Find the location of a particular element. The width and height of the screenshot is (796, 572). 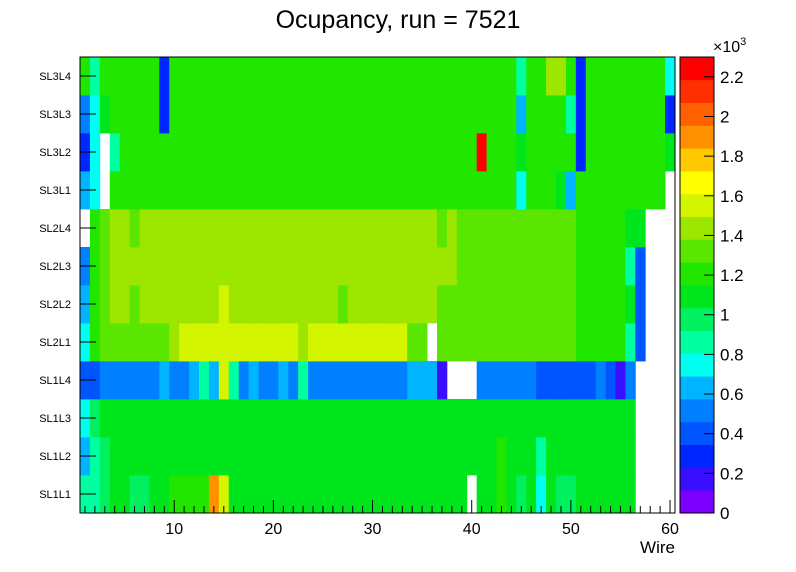

colorbar-exponent: ×10³ is located at coordinates (729, 46).